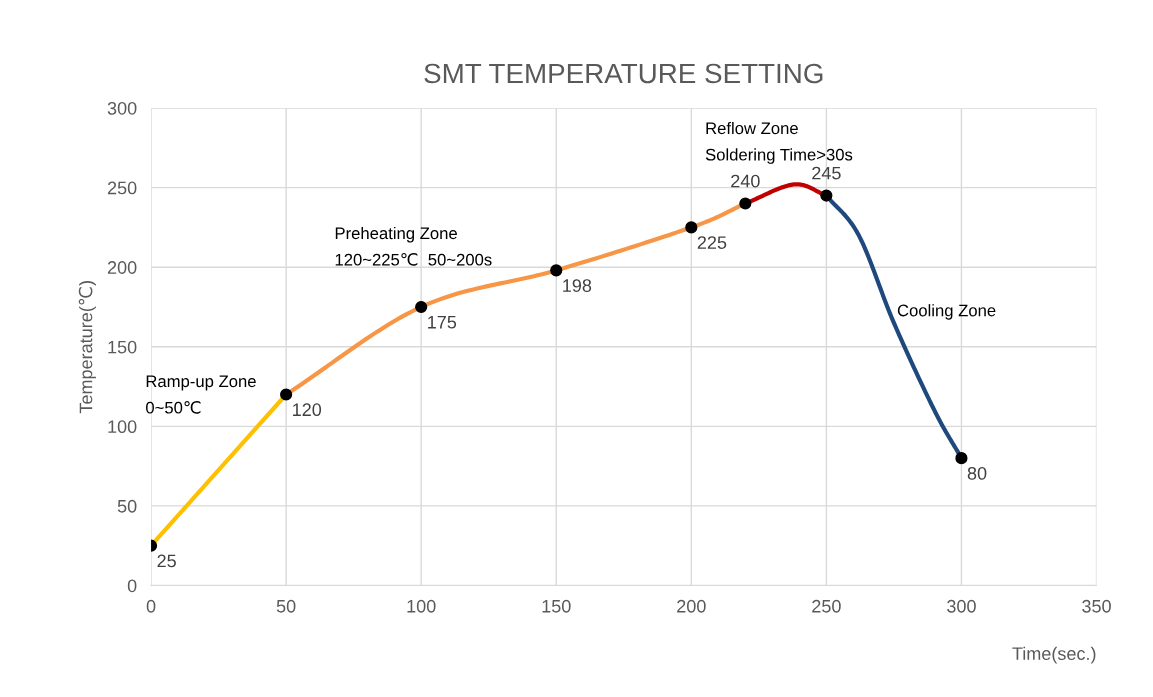 The image size is (1153, 697). Describe the element at coordinates (286, 606) in the screenshot. I see `x-tick-label: 50` at that location.